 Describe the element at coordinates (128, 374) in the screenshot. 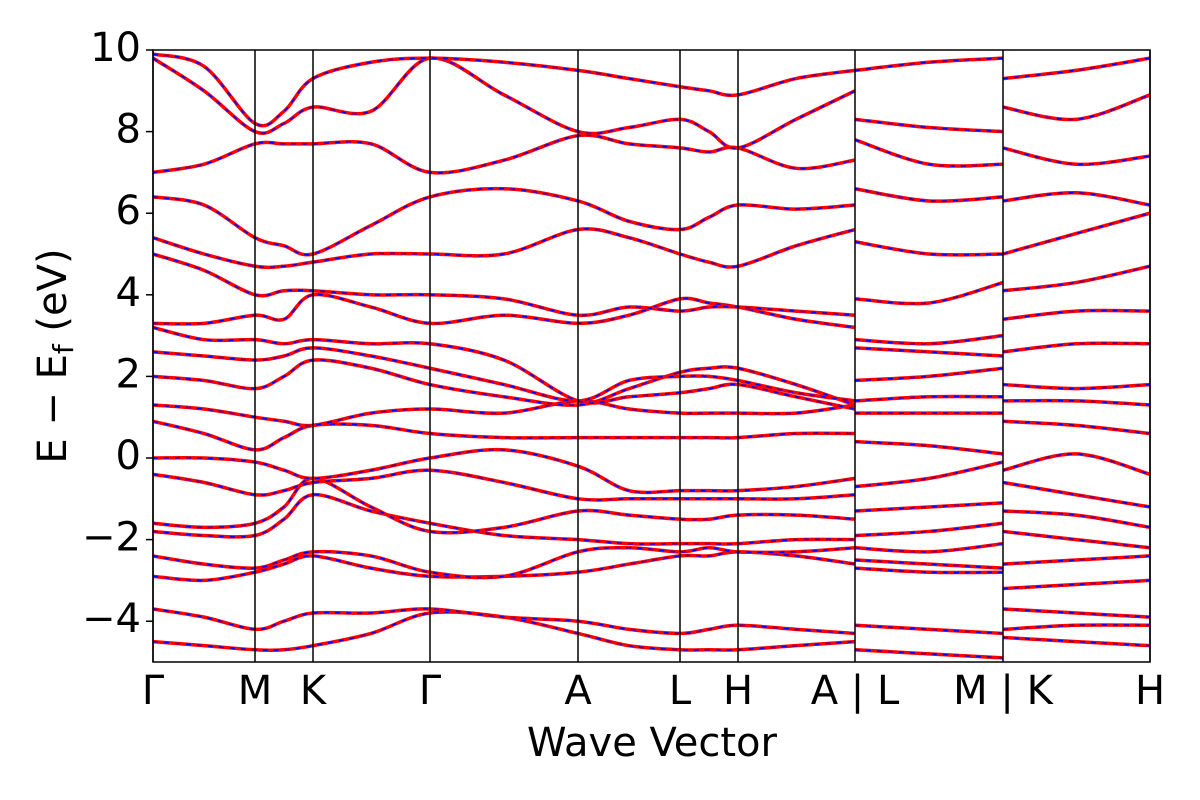

I see `y-tick-label: 2` at that location.